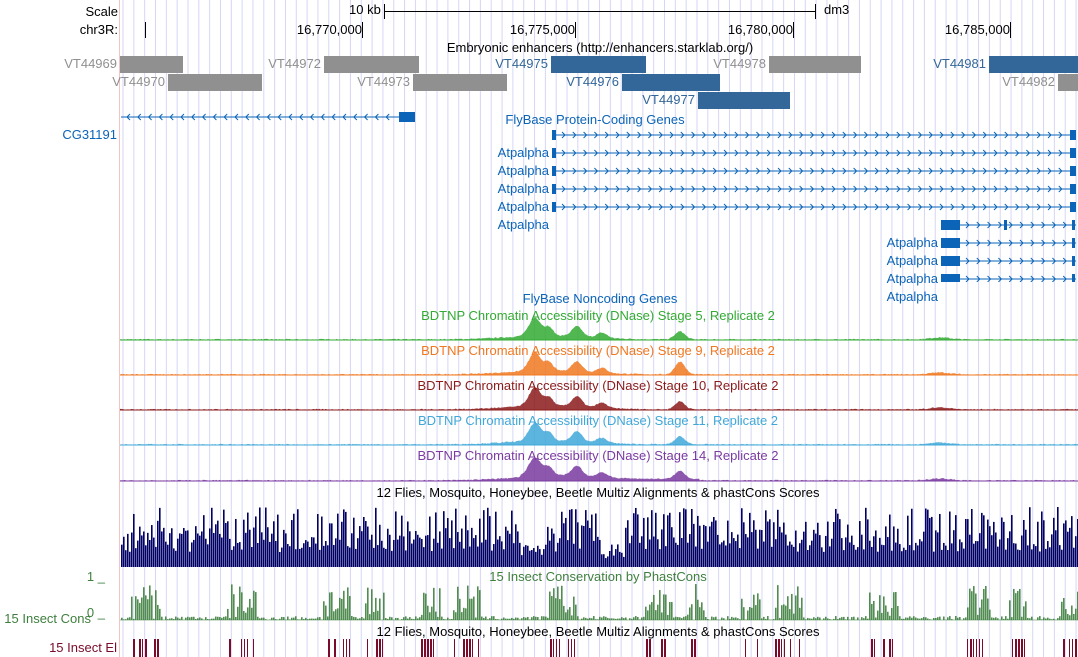 This screenshot has width=1078, height=657. I want to click on enhancer-label: VT44970, so click(138, 81).